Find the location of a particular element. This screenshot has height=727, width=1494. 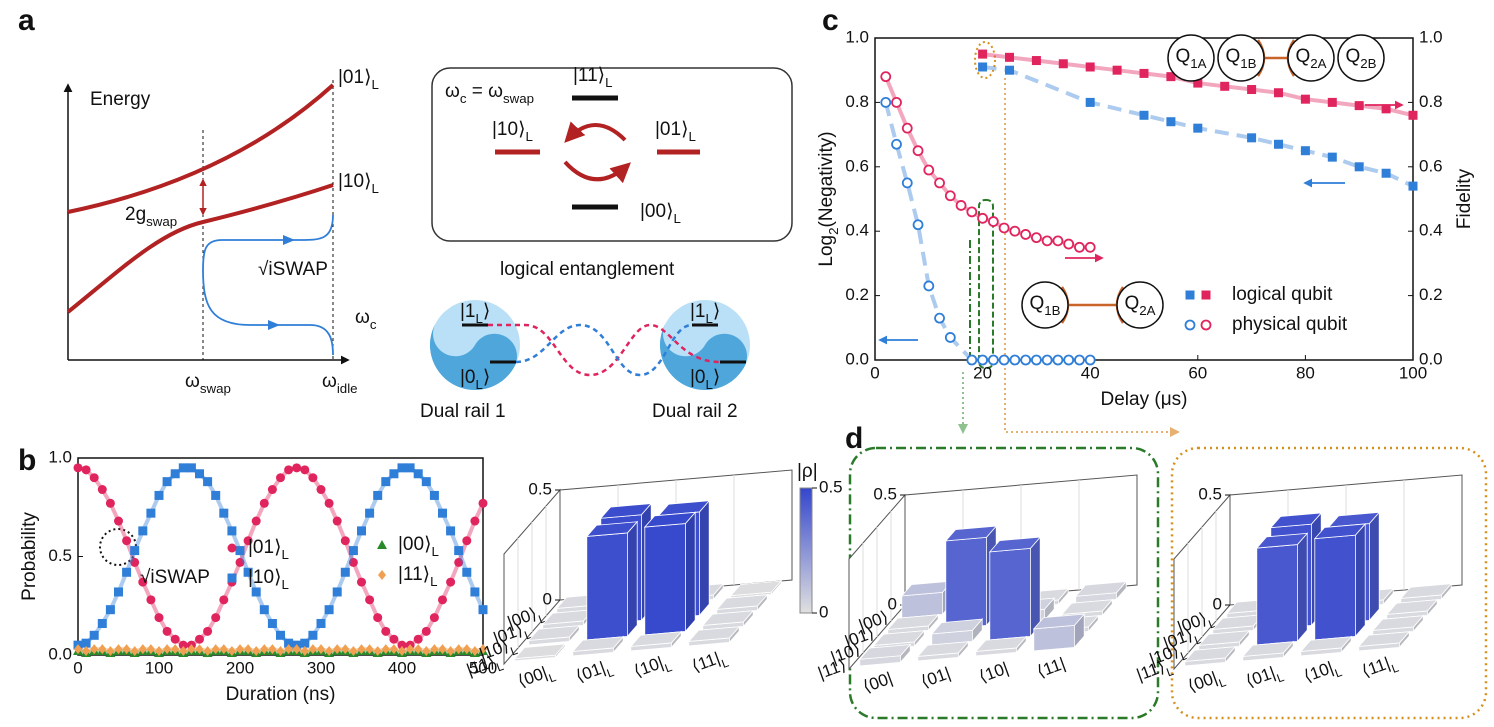

panel-label: d is located at coordinates (854, 438).